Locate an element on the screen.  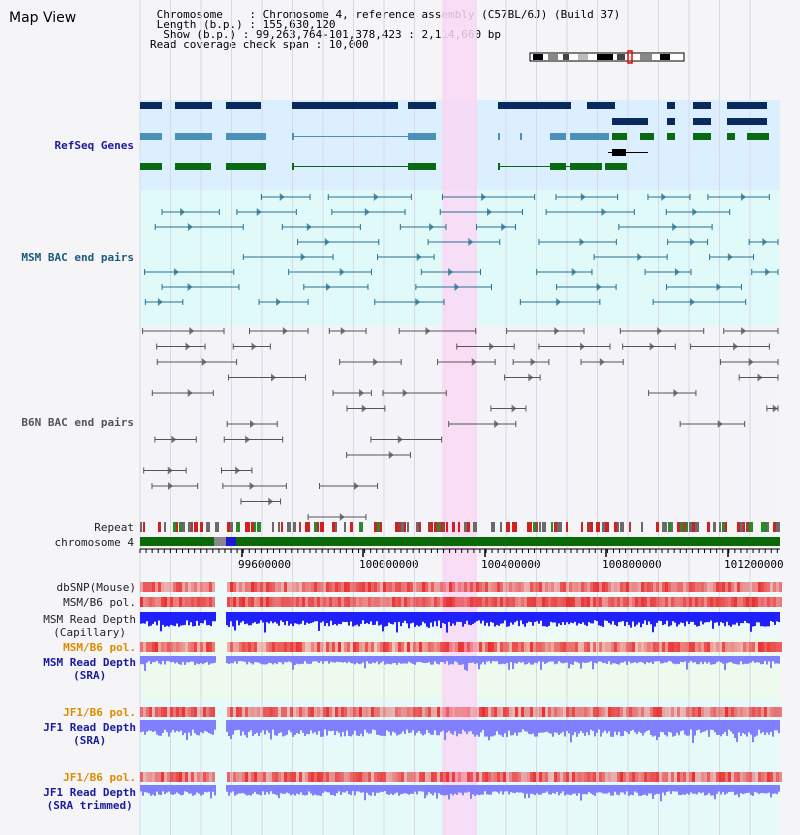
refseq-track-label: RefSeq Genes is located at coordinates (94, 145).